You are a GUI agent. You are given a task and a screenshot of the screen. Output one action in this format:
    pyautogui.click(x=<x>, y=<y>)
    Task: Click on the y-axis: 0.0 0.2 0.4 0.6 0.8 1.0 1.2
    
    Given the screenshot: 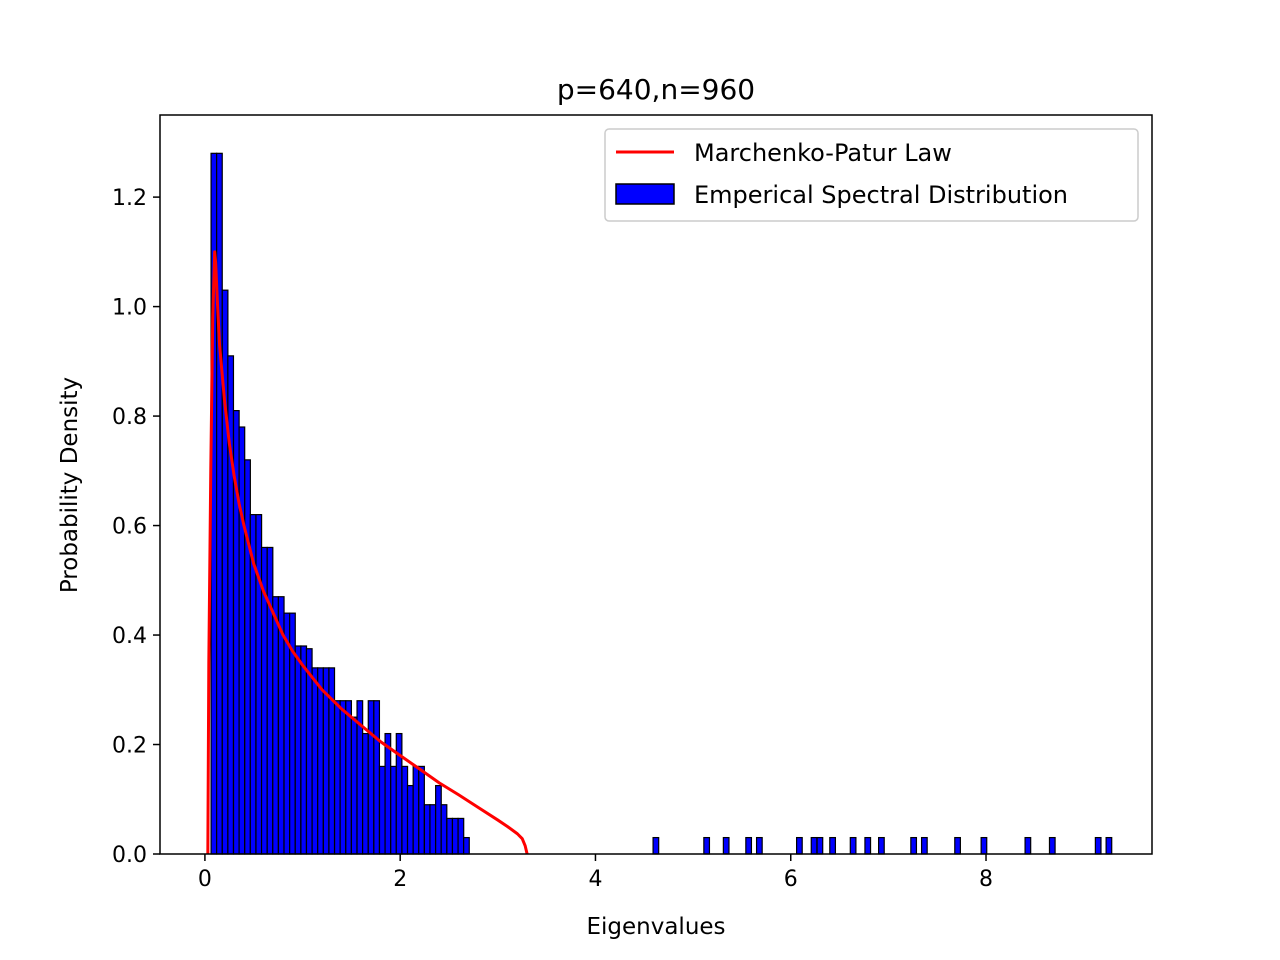 What is the action you would take?
    pyautogui.click(x=136, y=527)
    